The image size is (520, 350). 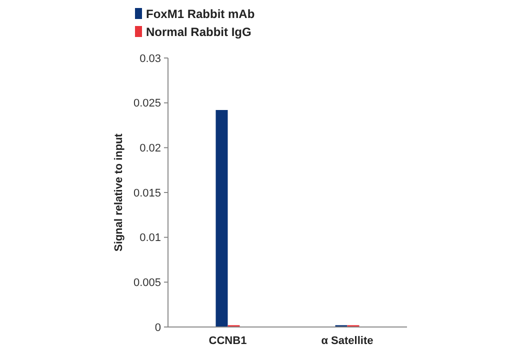 I want to click on y-tick-label: 0, so click(x=157, y=328).